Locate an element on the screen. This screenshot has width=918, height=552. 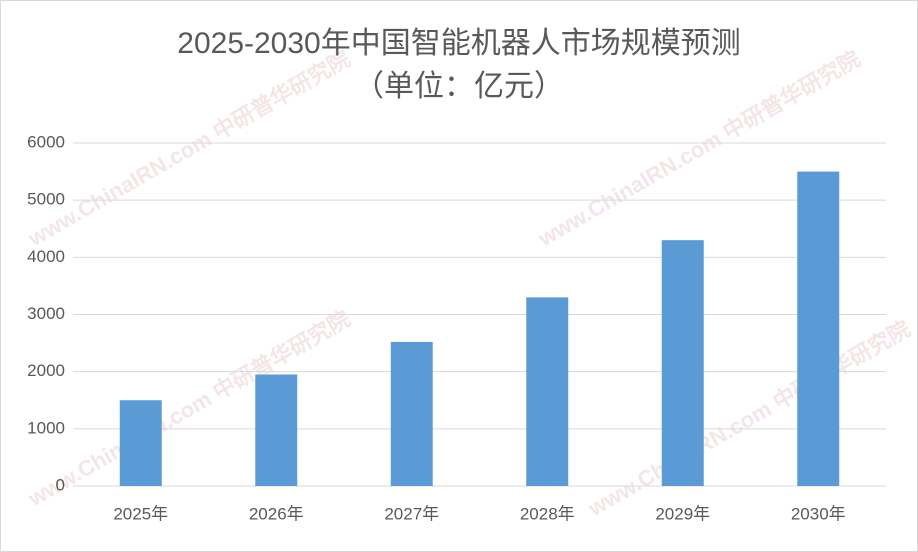
chart-subtitle: （单位：亿元） is located at coordinates (459, 86).